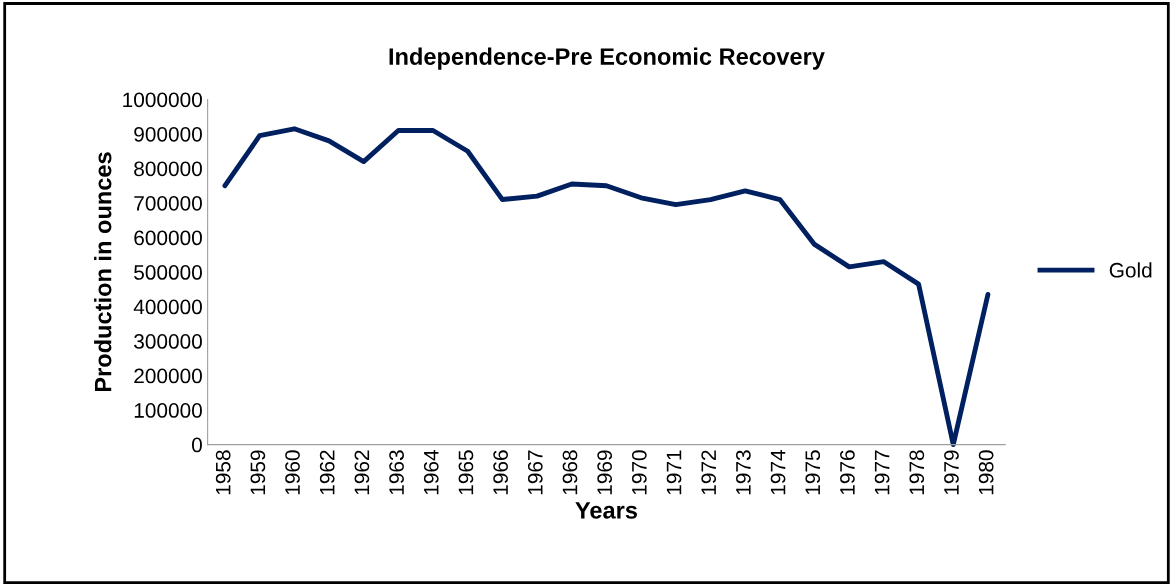  I want to click on legend-label: Gold, so click(1130, 270).